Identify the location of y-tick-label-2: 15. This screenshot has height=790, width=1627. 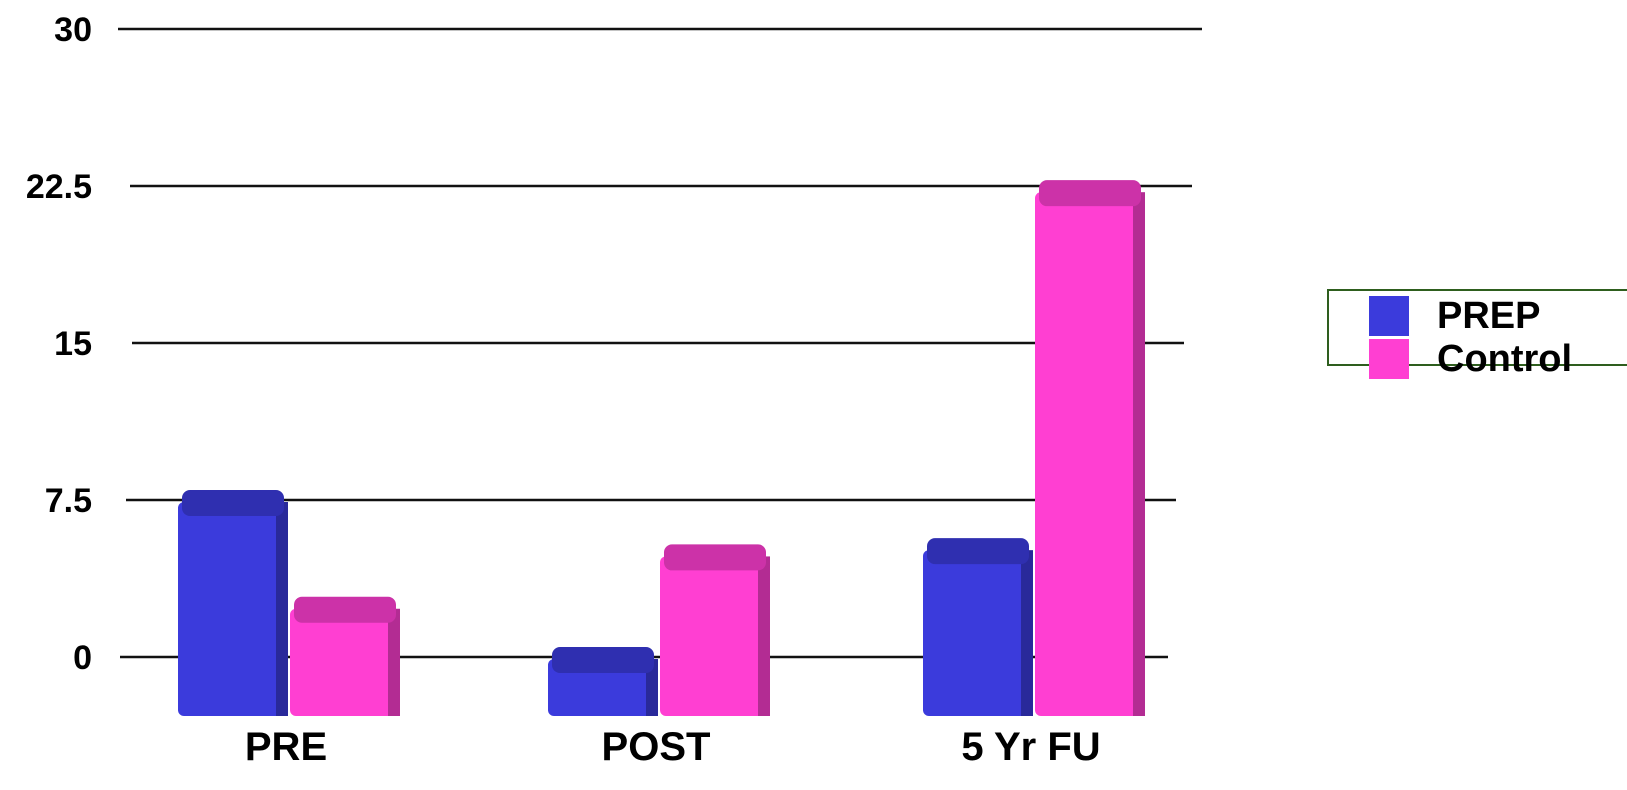
(73, 344).